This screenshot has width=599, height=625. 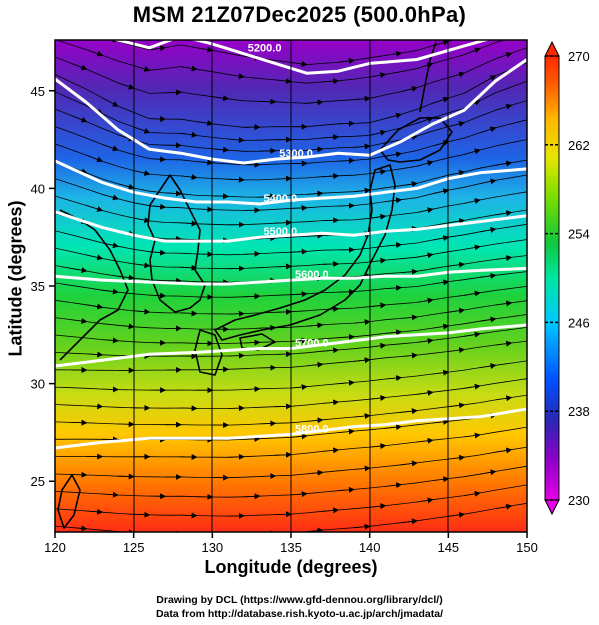 What do you see at coordinates (312, 429) in the screenshot?
I see `contour-label: 5800.0` at bounding box center [312, 429].